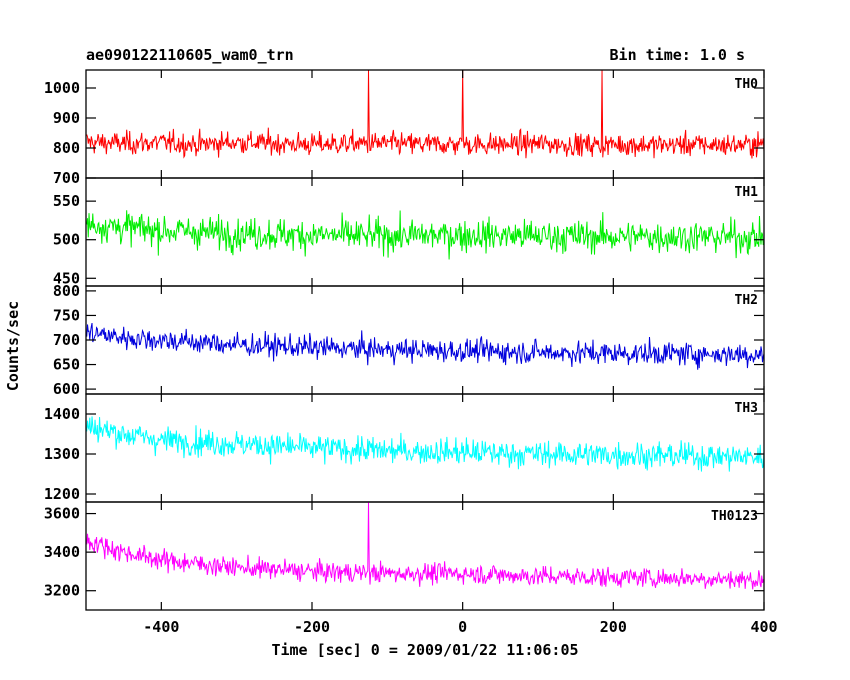 The image size is (850, 680). What do you see at coordinates (66, 315) in the screenshot?
I see `y-tick-label: 750` at bounding box center [66, 315].